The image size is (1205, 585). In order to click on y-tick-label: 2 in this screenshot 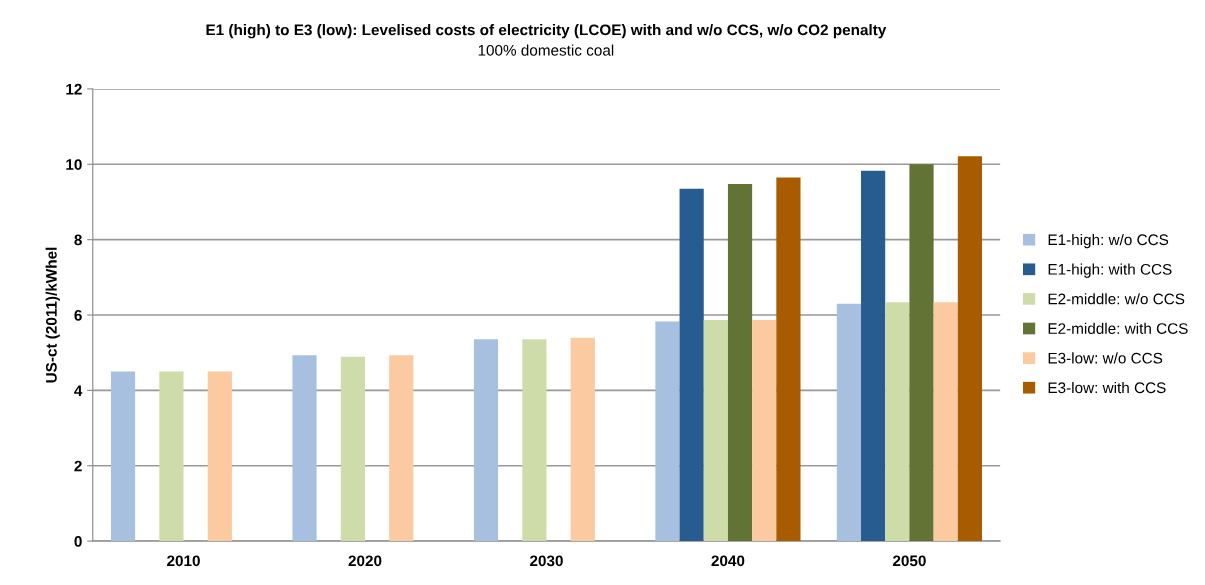, I will do `click(78, 466)`.